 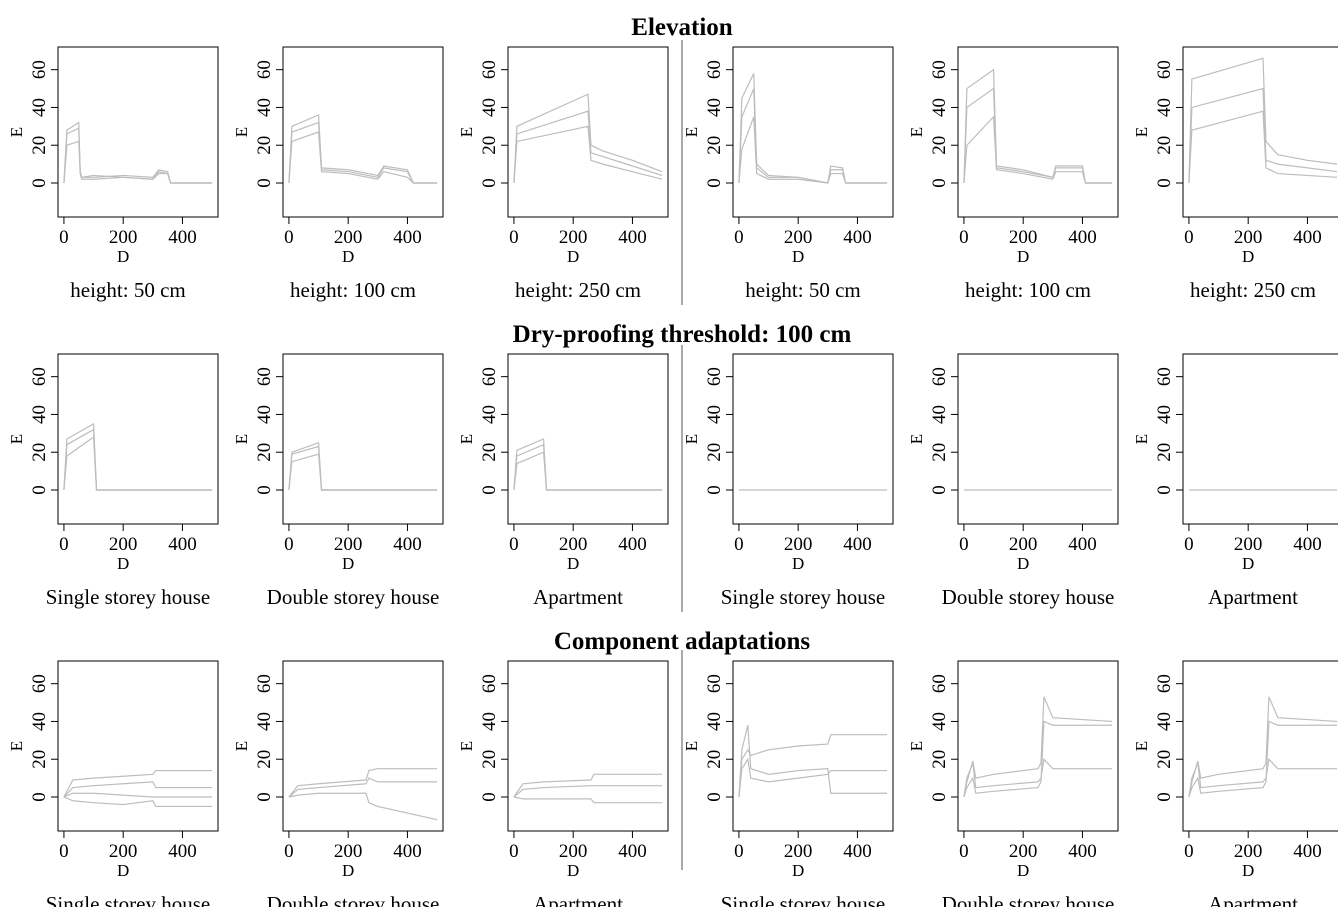 What do you see at coordinates (803, 597) in the screenshot?
I see `panel-caption: Single storey house` at bounding box center [803, 597].